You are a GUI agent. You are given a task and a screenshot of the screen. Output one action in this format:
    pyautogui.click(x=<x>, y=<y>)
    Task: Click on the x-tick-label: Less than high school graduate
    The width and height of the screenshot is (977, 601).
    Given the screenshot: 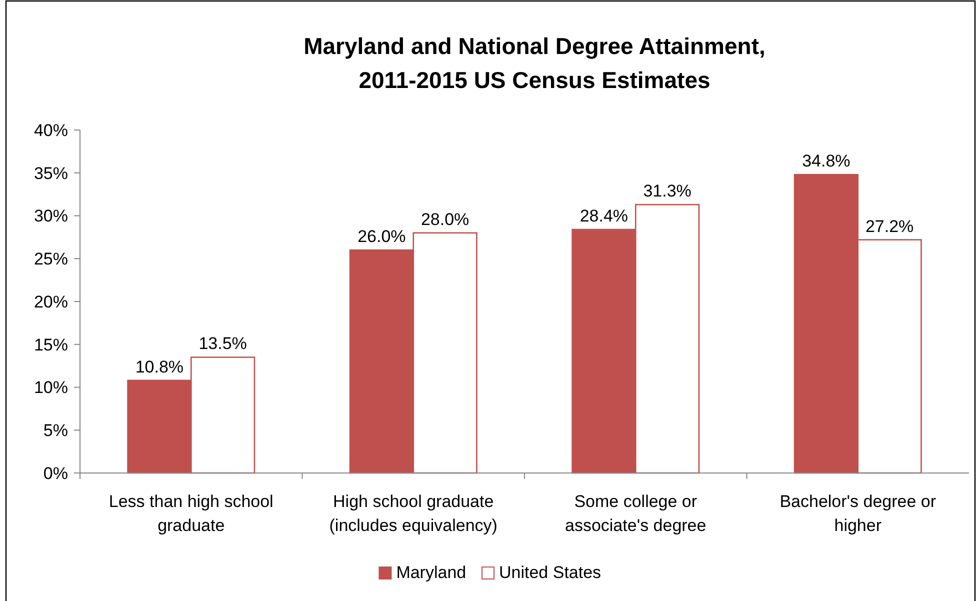 What is the action you would take?
    pyautogui.click(x=191, y=513)
    